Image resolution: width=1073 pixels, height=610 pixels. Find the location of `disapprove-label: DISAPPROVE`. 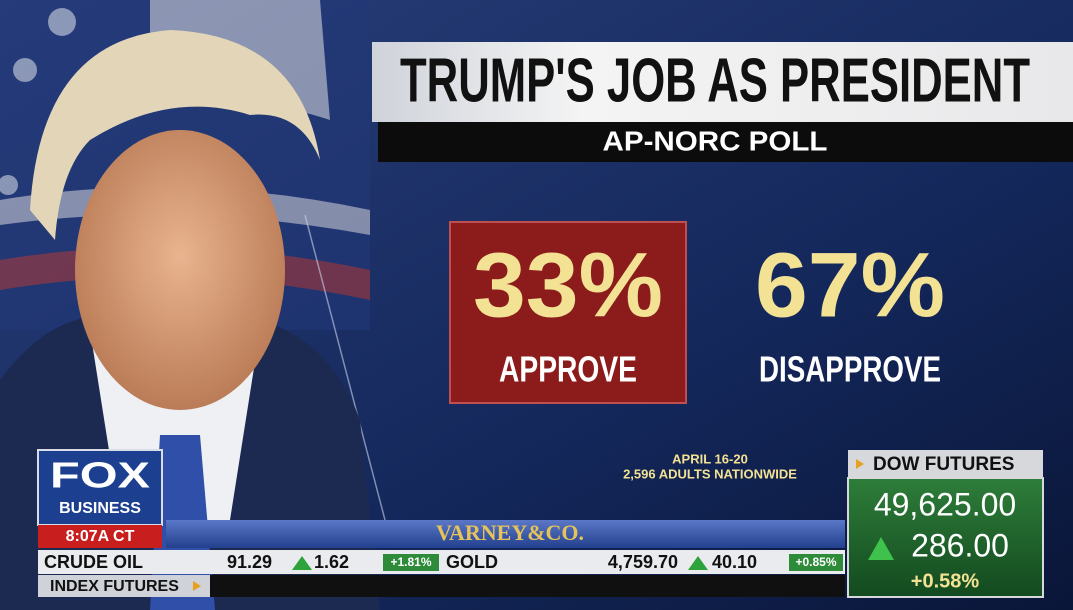

disapprove-label: DISAPPROVE is located at coordinates (850, 369).